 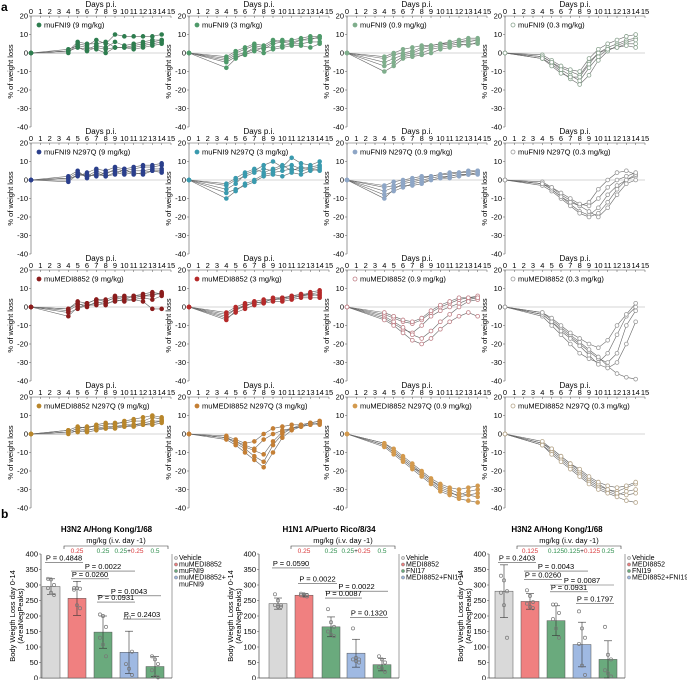 What do you see at coordinates (582, 580) in the screenshot?
I see `p-value-label: P = 0.0087` at bounding box center [582, 580].